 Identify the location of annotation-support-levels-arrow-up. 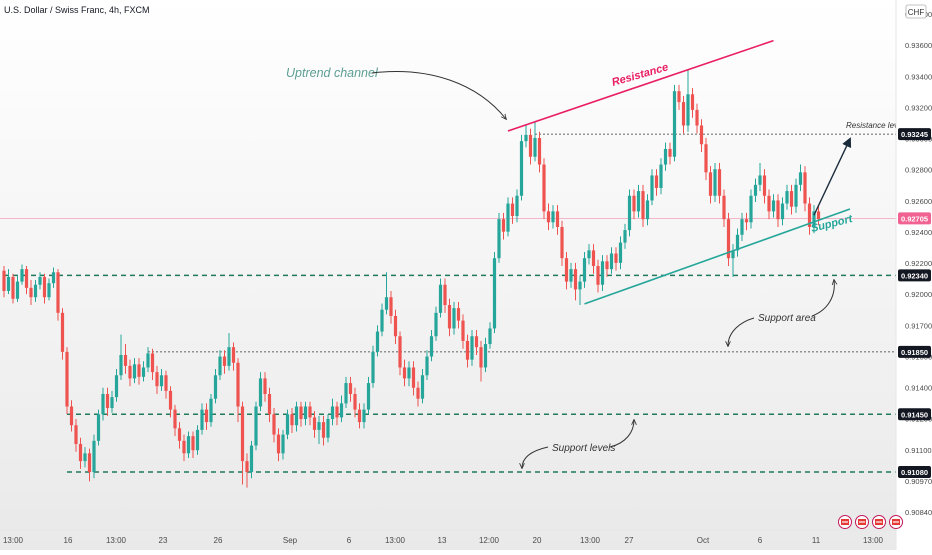
(621, 434).